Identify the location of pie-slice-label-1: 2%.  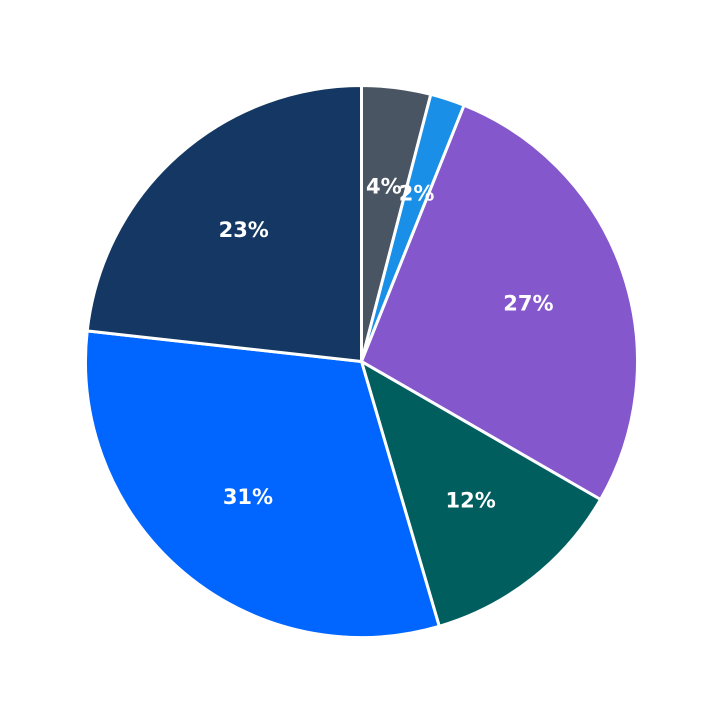
(417, 194).